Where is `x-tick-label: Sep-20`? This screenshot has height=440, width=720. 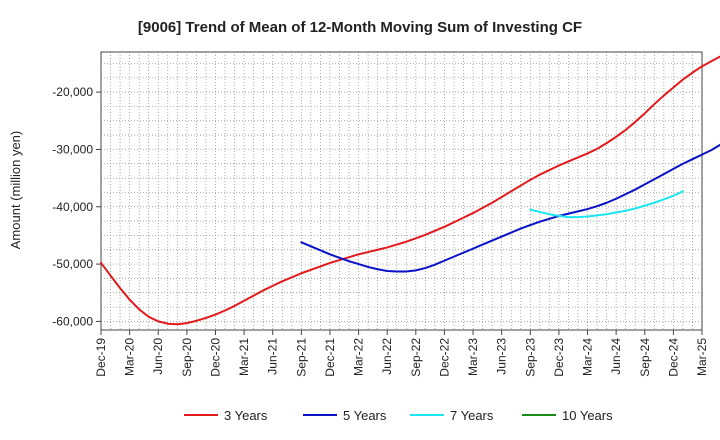
x-tick-label: Sep-20 is located at coordinates (187, 357).